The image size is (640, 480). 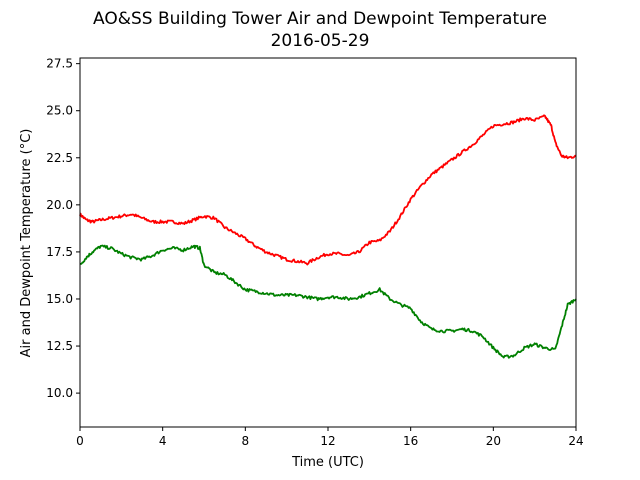 What do you see at coordinates (59, 393) in the screenshot?
I see `y-tick-label: 10.0` at bounding box center [59, 393].